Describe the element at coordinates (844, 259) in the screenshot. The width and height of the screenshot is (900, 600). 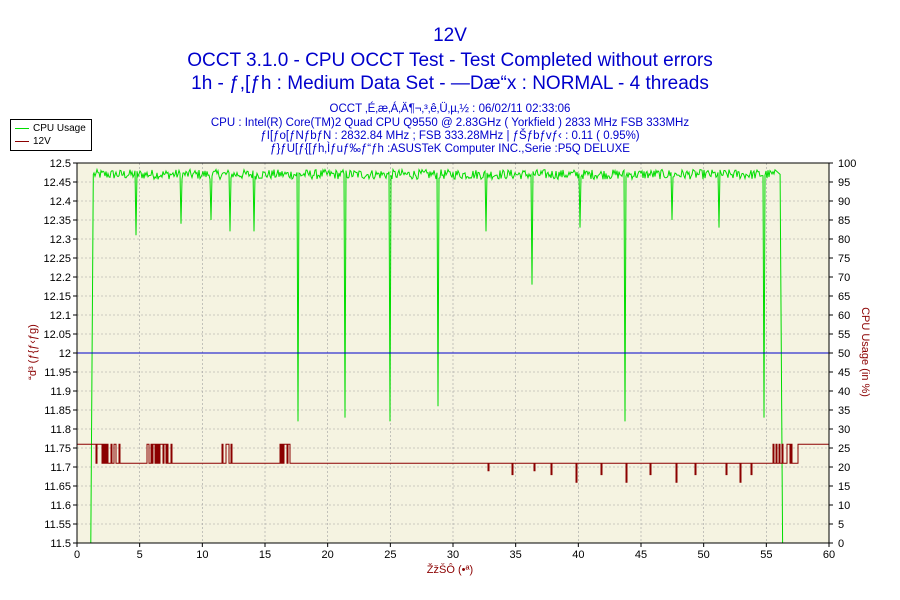
I see `y-right-tick-label: 75` at that location.